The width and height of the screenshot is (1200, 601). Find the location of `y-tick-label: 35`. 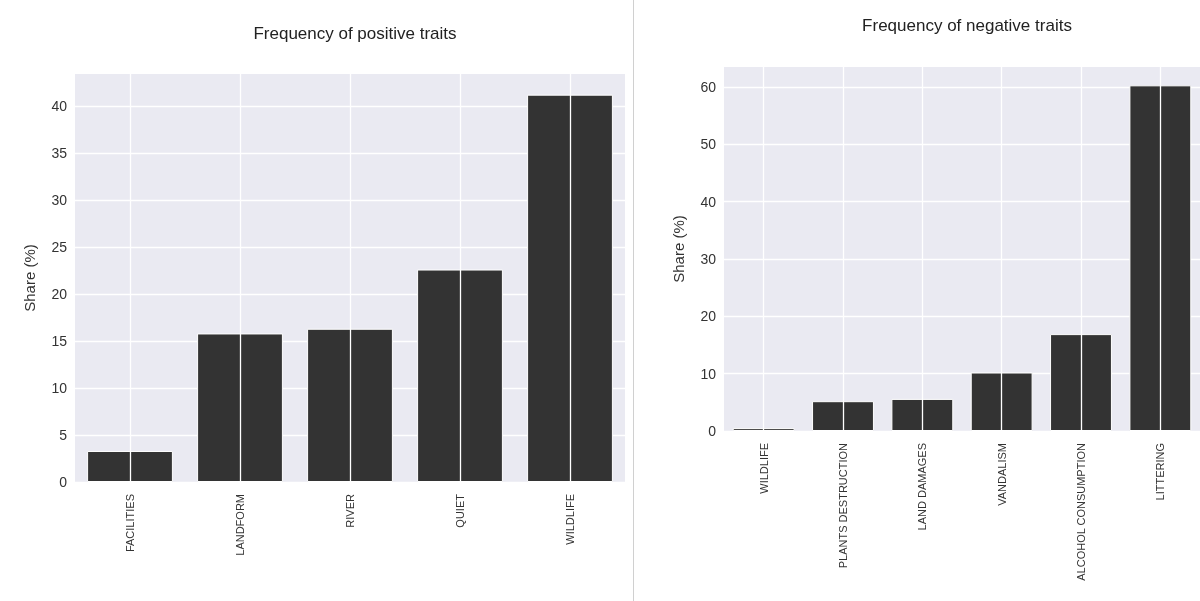

y-tick-label: 35 is located at coordinates (59, 152).